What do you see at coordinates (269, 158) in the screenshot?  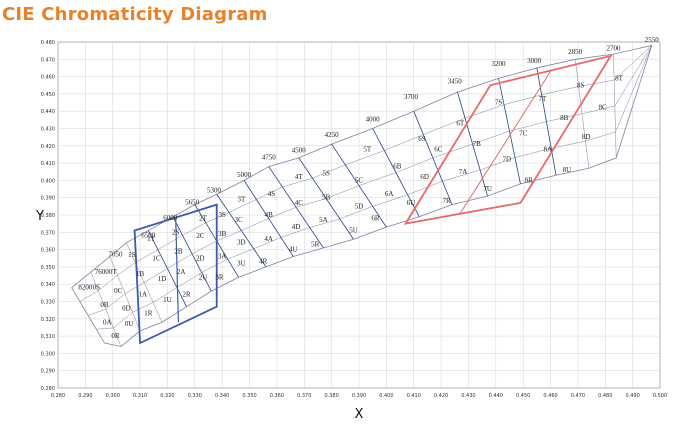 I see `cct-label: 4750` at bounding box center [269, 158].